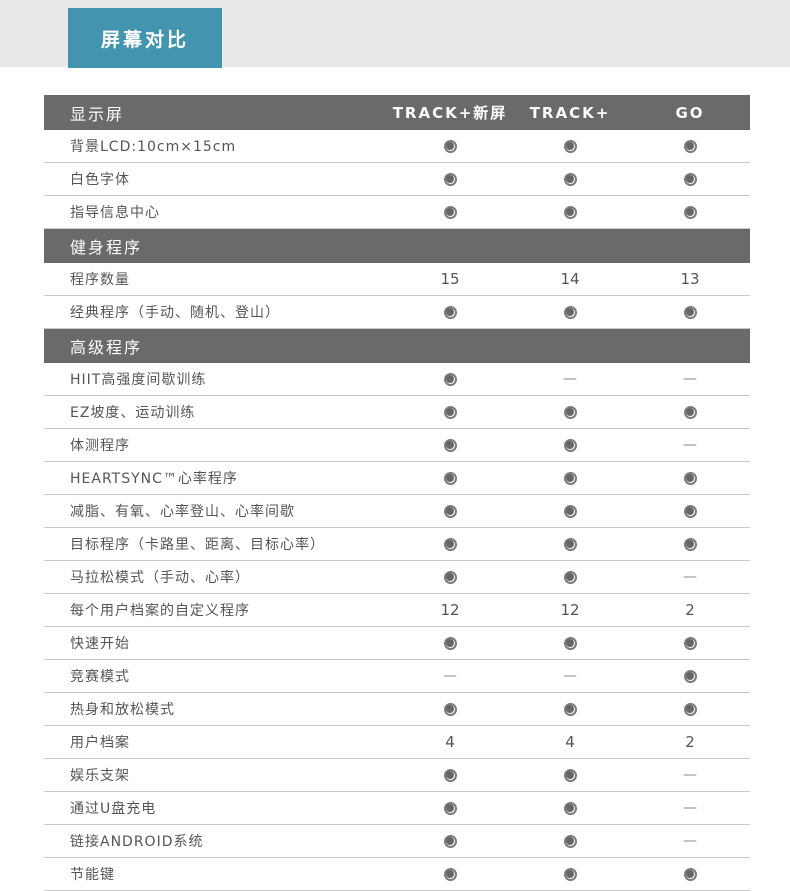  Describe the element at coordinates (122, 710) in the screenshot. I see `row-label: 热身和放松模式` at that location.